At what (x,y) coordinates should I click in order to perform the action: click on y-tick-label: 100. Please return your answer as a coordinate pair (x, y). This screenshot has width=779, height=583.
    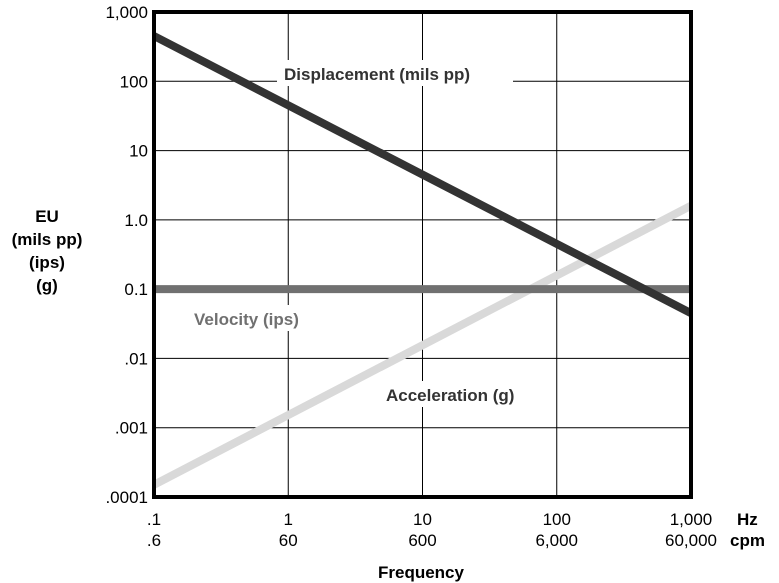
    Looking at the image, I should click on (134, 81).